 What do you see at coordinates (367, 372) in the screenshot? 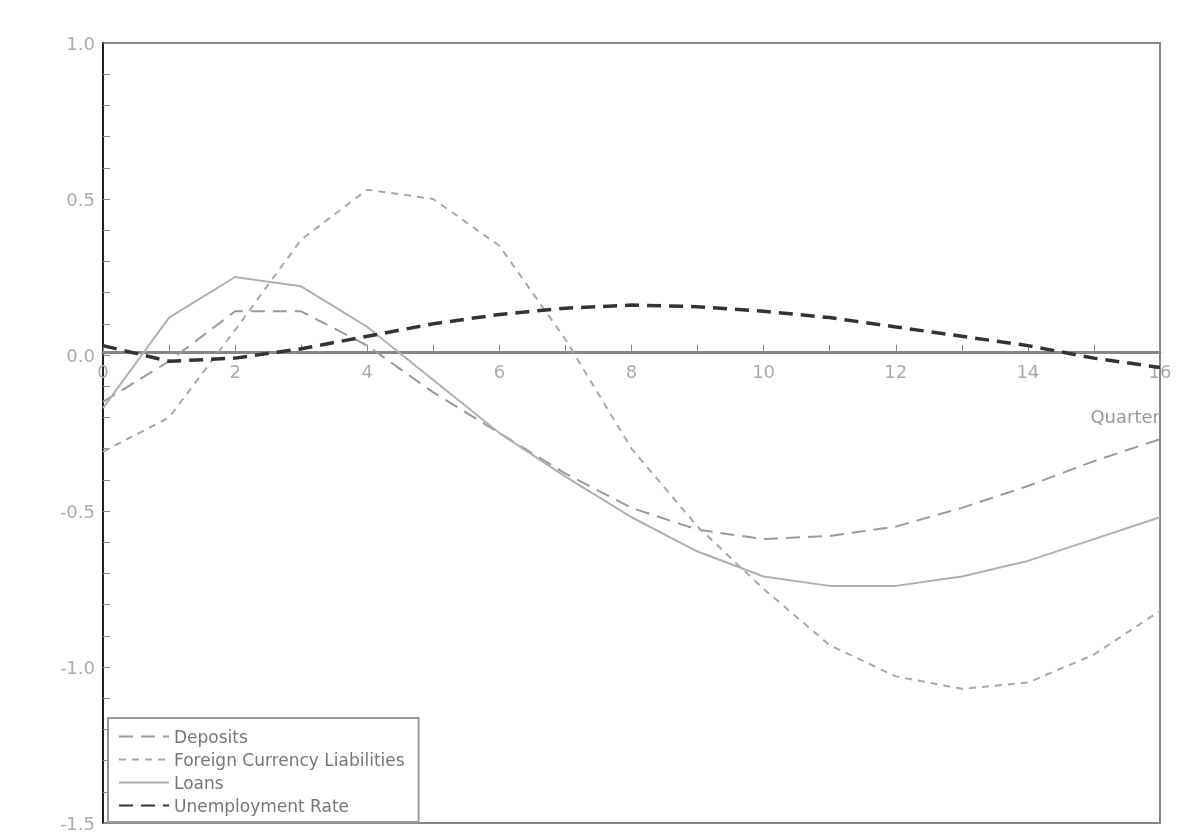
I see `x-tick-label: 4` at bounding box center [367, 372].